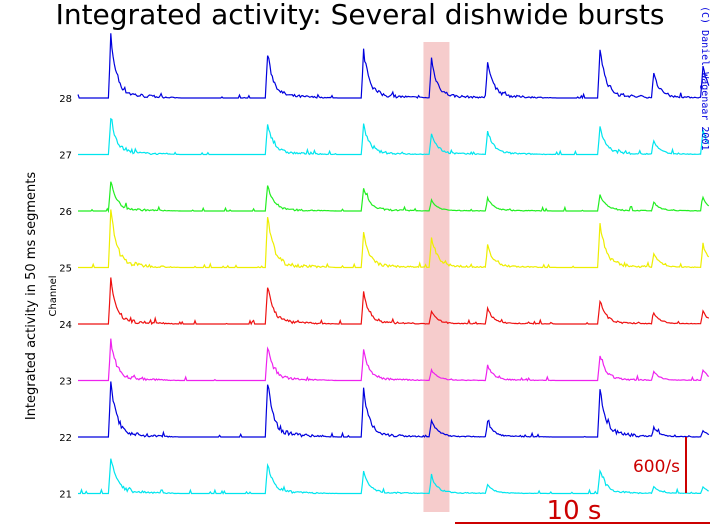  Describe the element at coordinates (65, 438) in the screenshot. I see `channel-tick-label: 22` at that location.